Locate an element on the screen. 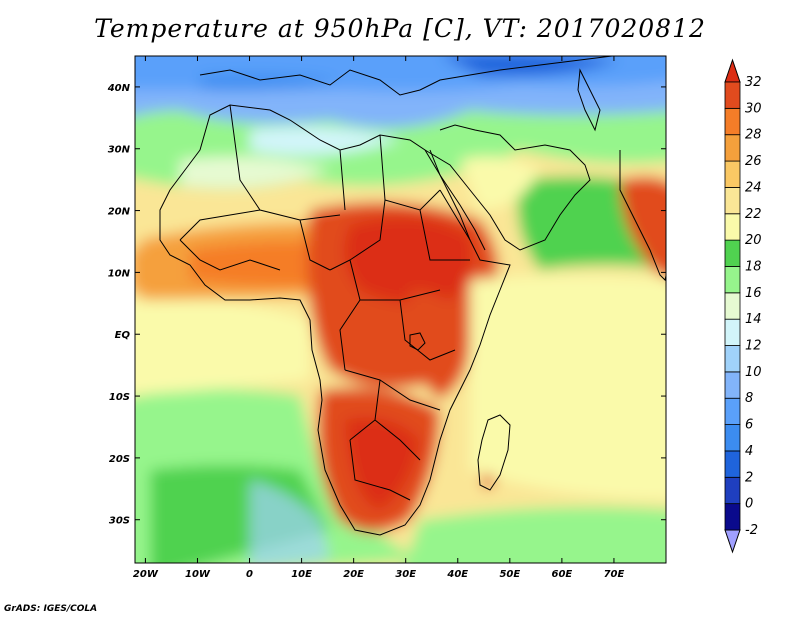  colorbar-label: 10 is located at coordinates (753, 372).